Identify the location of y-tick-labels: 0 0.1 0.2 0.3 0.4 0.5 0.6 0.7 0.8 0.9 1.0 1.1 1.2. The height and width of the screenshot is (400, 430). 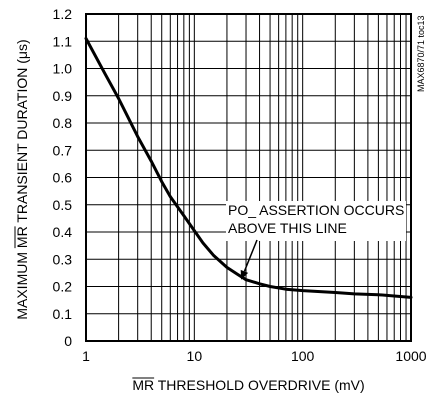
(63, 177).